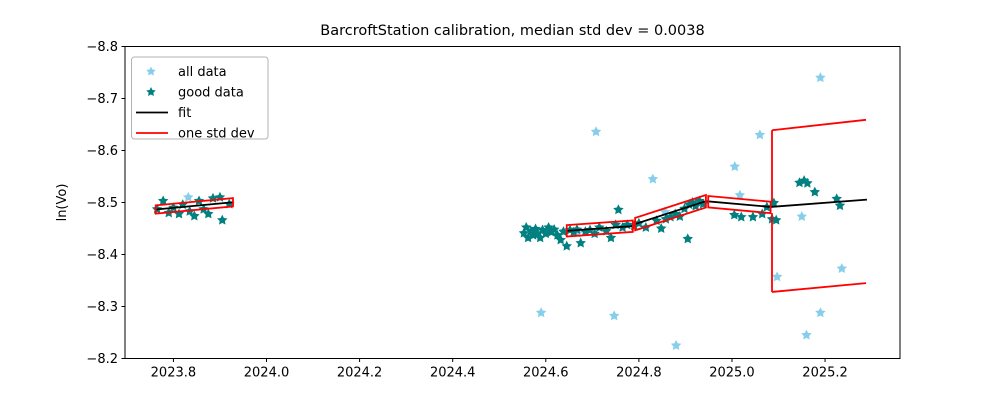 The height and width of the screenshot is (404, 1000). I want to click on x-tick-label: 2024.4, so click(453, 373).